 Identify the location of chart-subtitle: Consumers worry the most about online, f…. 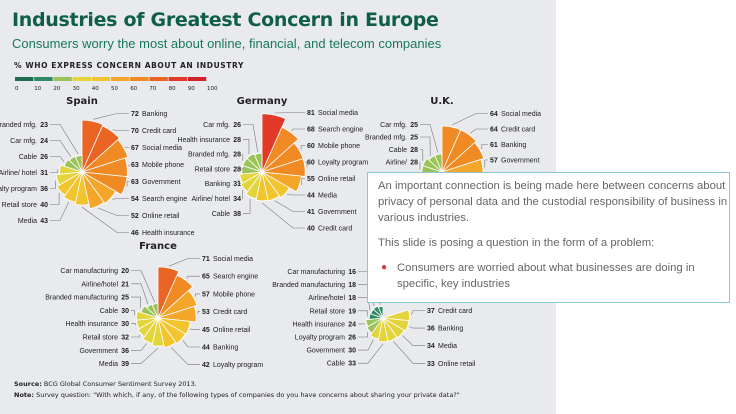
(227, 43).